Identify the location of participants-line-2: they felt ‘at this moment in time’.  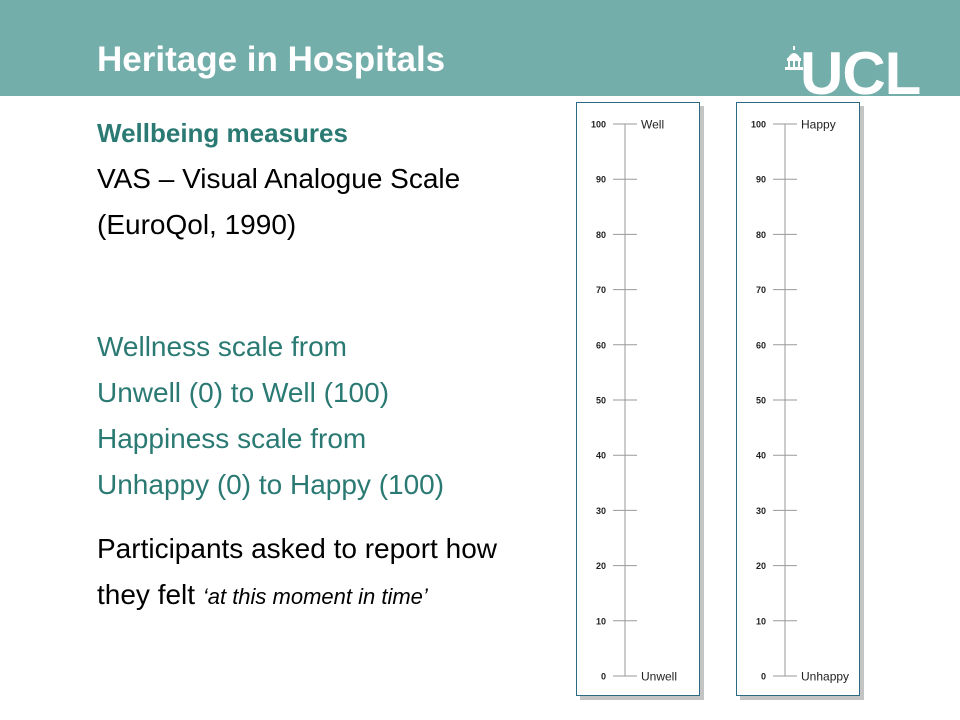
(262, 596).